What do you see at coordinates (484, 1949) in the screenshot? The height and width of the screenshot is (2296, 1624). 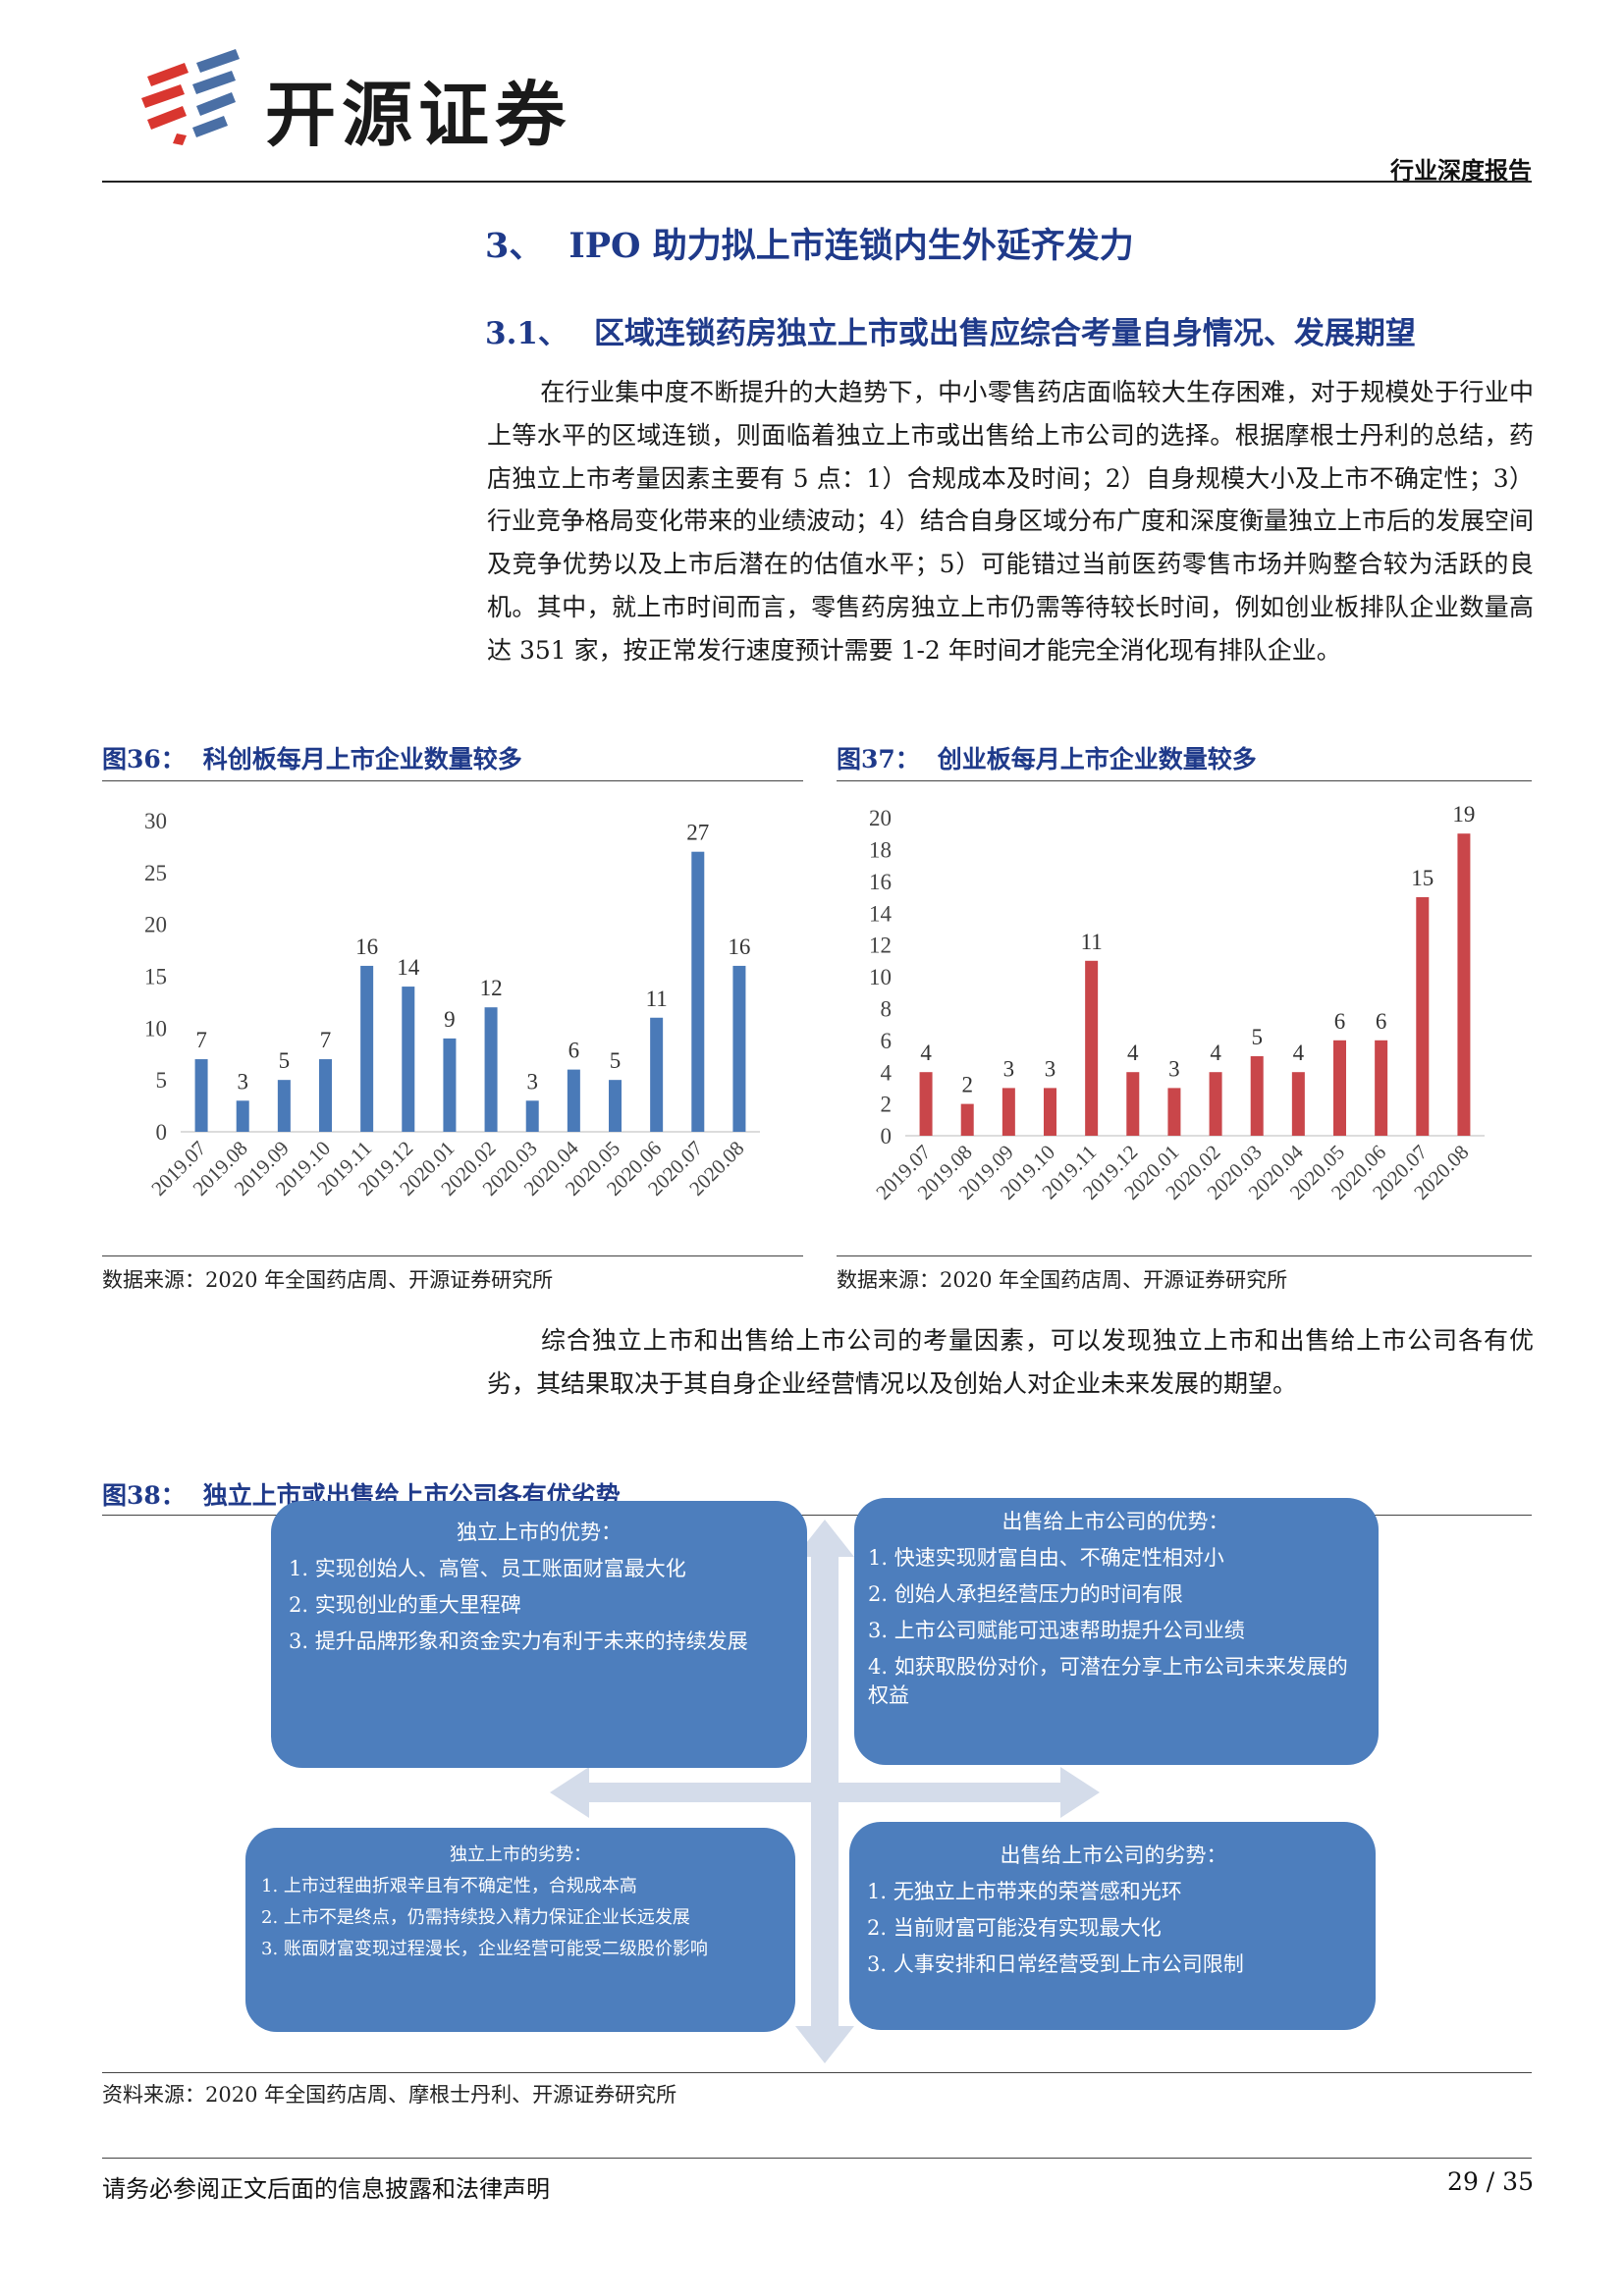 I see `ipo-disadvantages-item: 3. 账面财富变现过程漫长，企业经营可能受二级股价影响` at bounding box center [484, 1949].